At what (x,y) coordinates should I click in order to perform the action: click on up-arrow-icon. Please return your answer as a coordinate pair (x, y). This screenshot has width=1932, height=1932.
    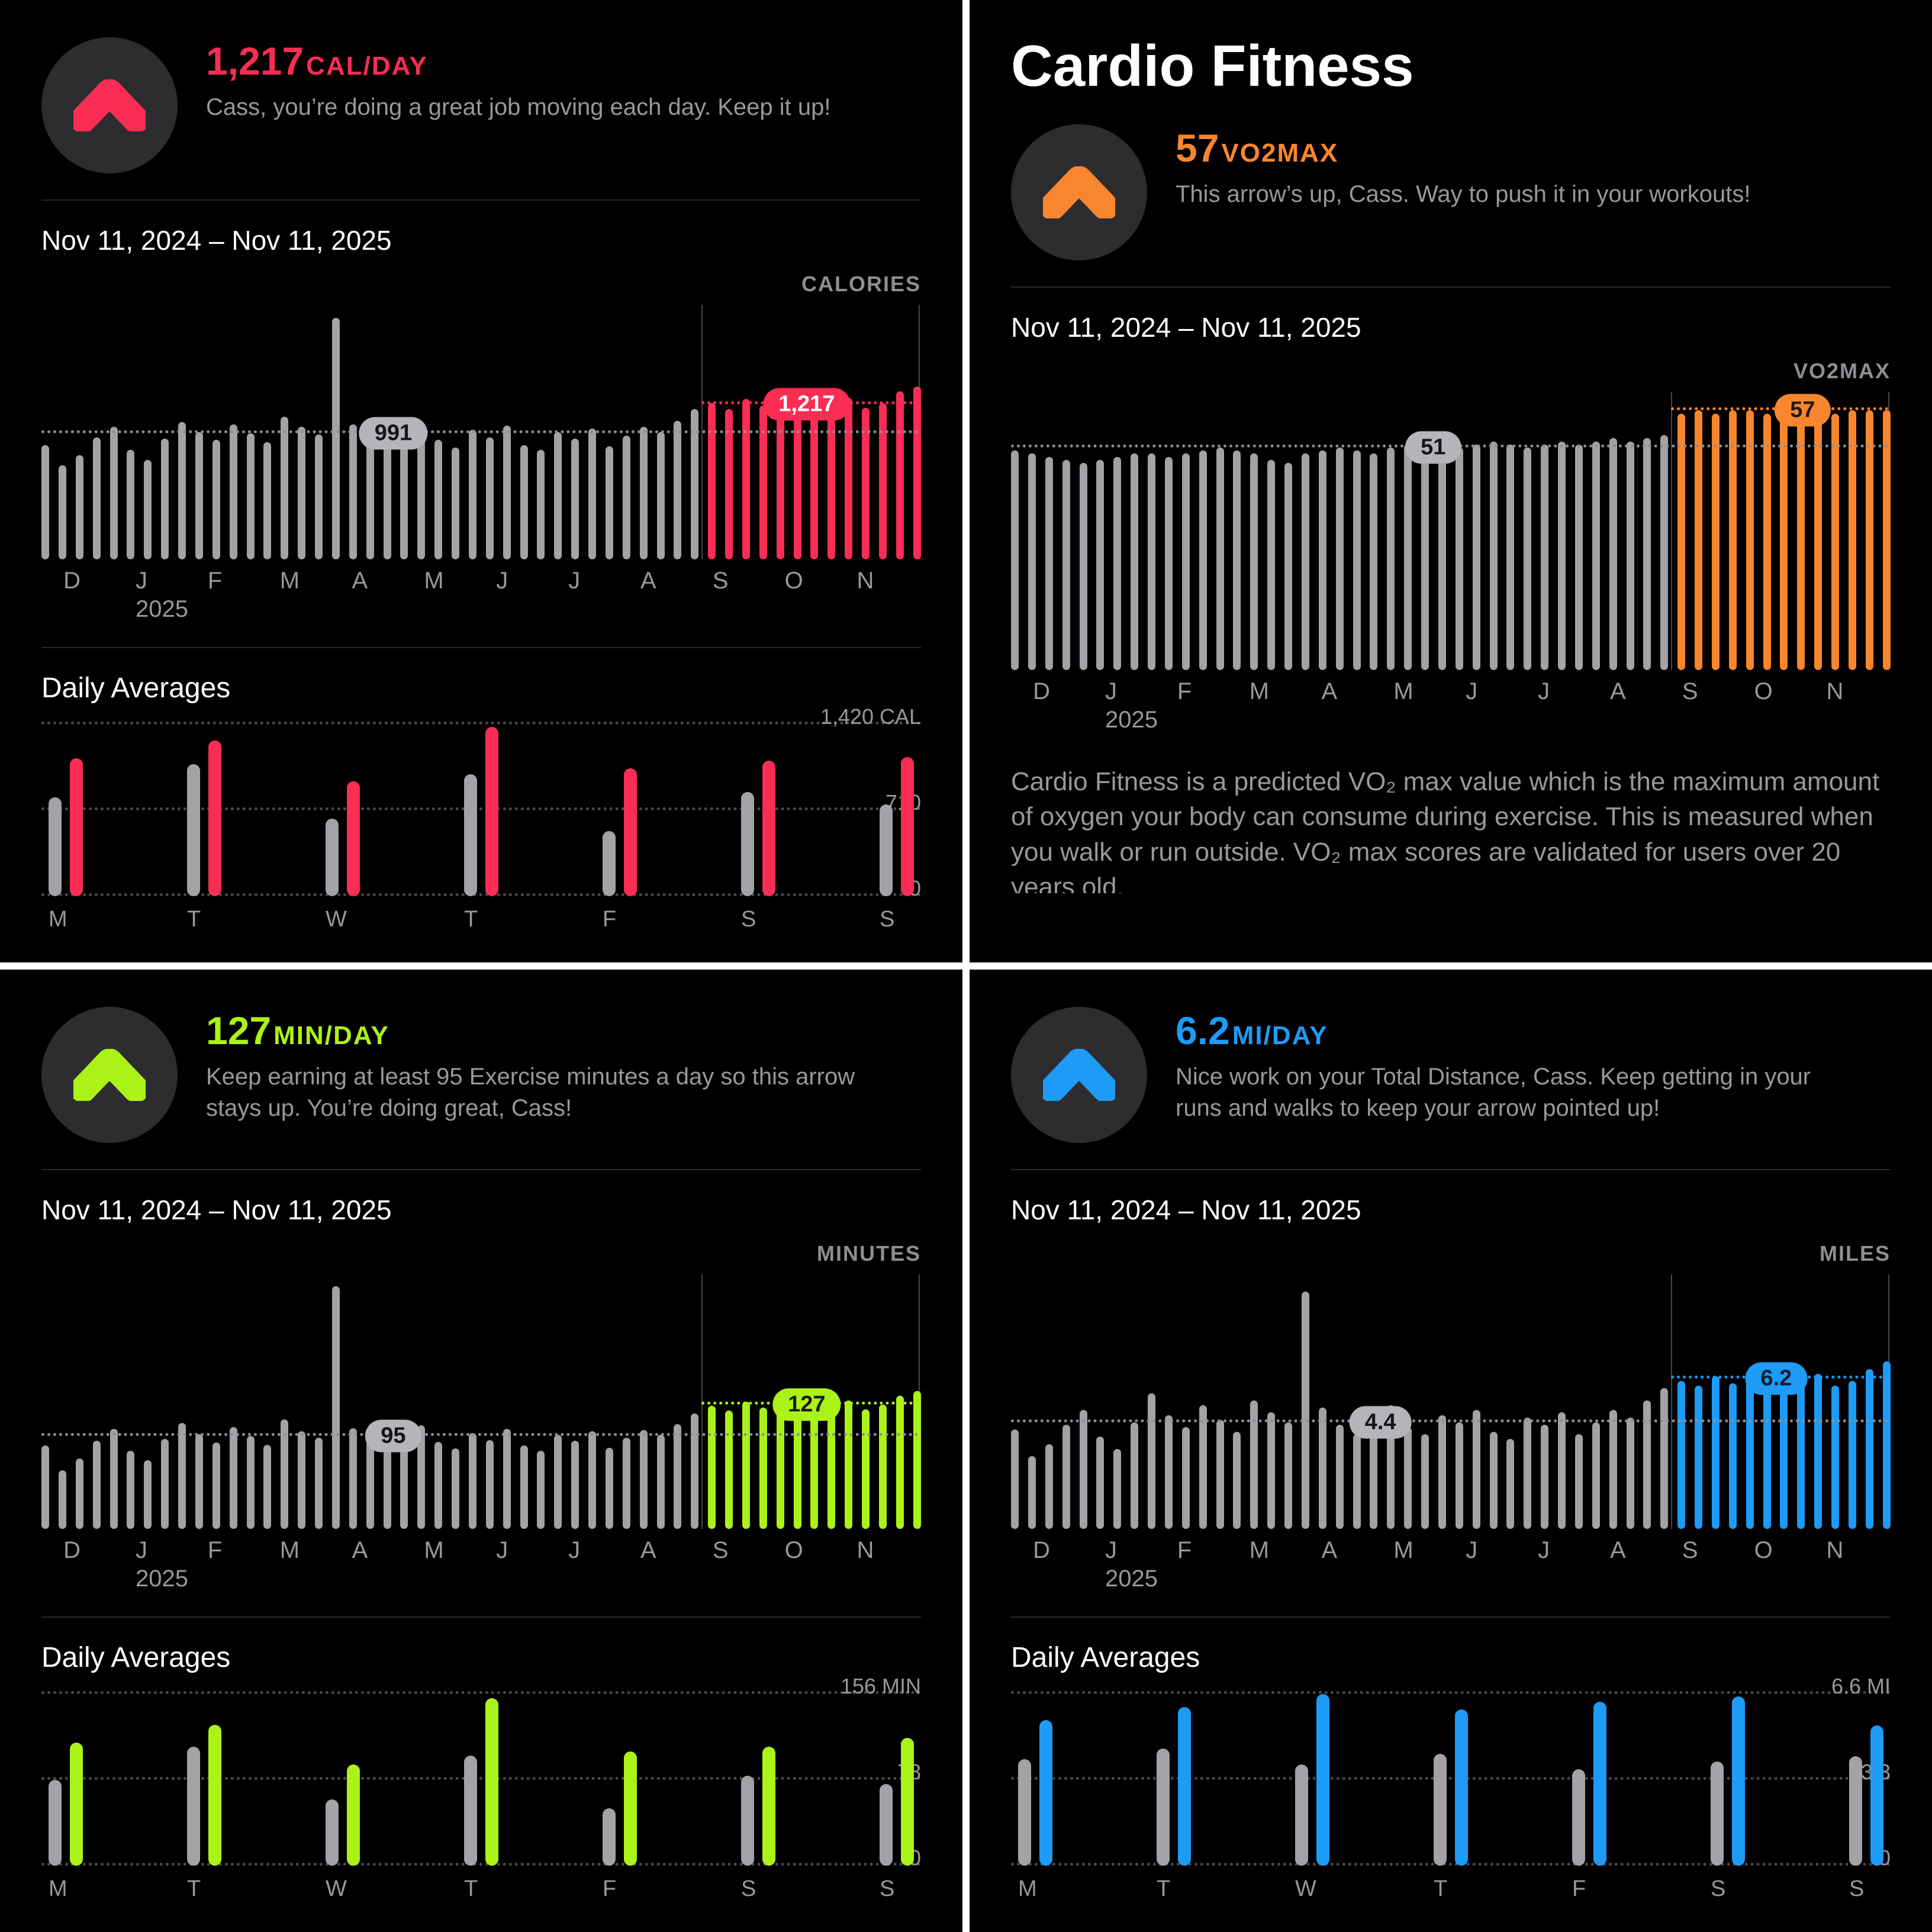
    Looking at the image, I should click on (110, 1075).